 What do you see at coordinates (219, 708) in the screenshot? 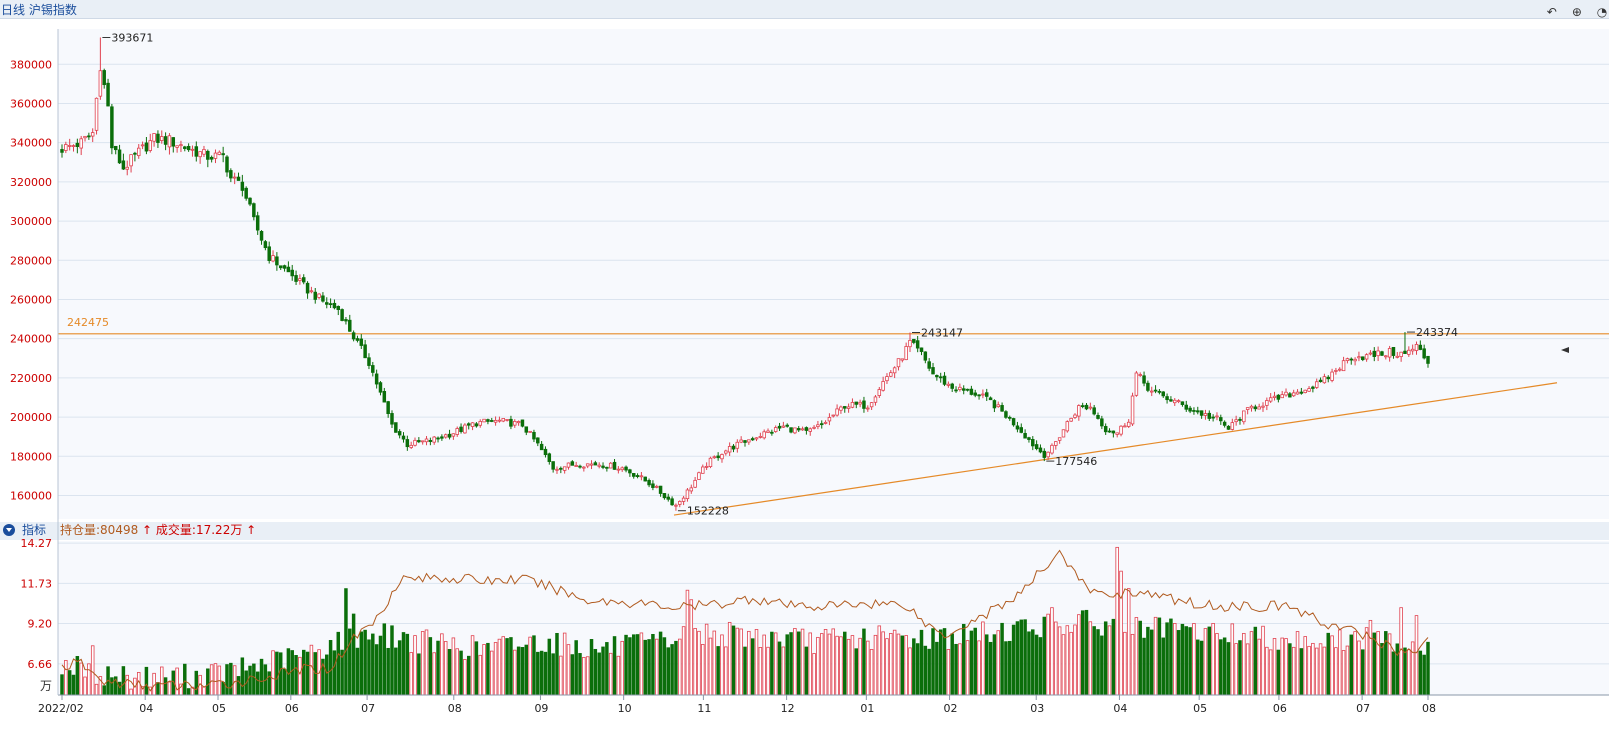
I see `x-tick-label: 05` at bounding box center [219, 708].